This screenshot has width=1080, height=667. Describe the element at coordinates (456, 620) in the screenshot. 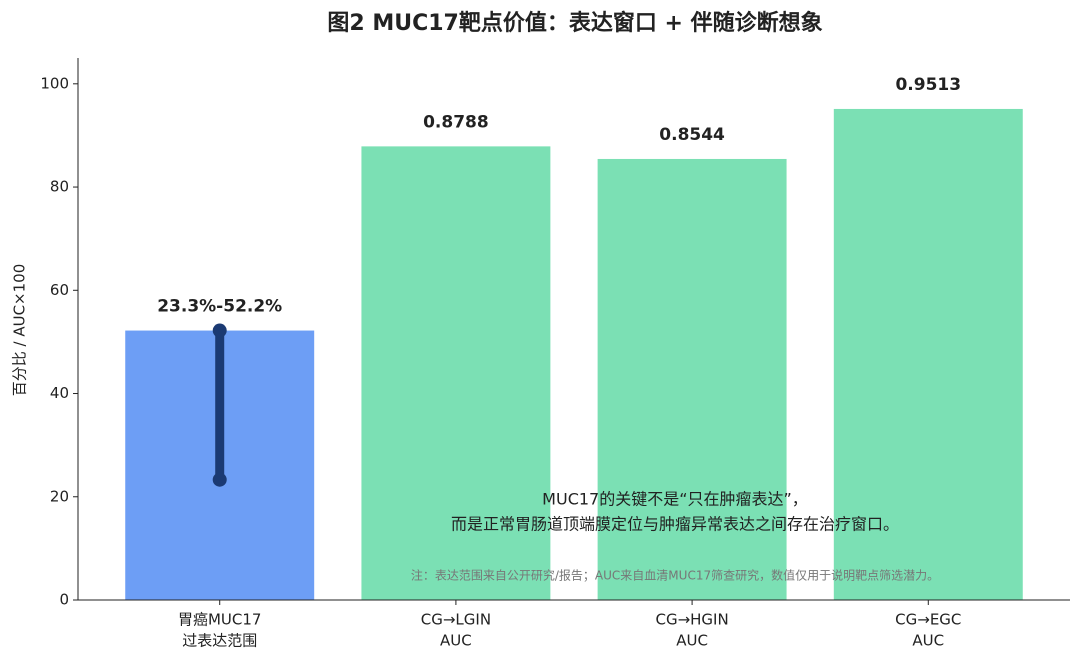

I see `x-tick-label: CG→LGIN` at that location.